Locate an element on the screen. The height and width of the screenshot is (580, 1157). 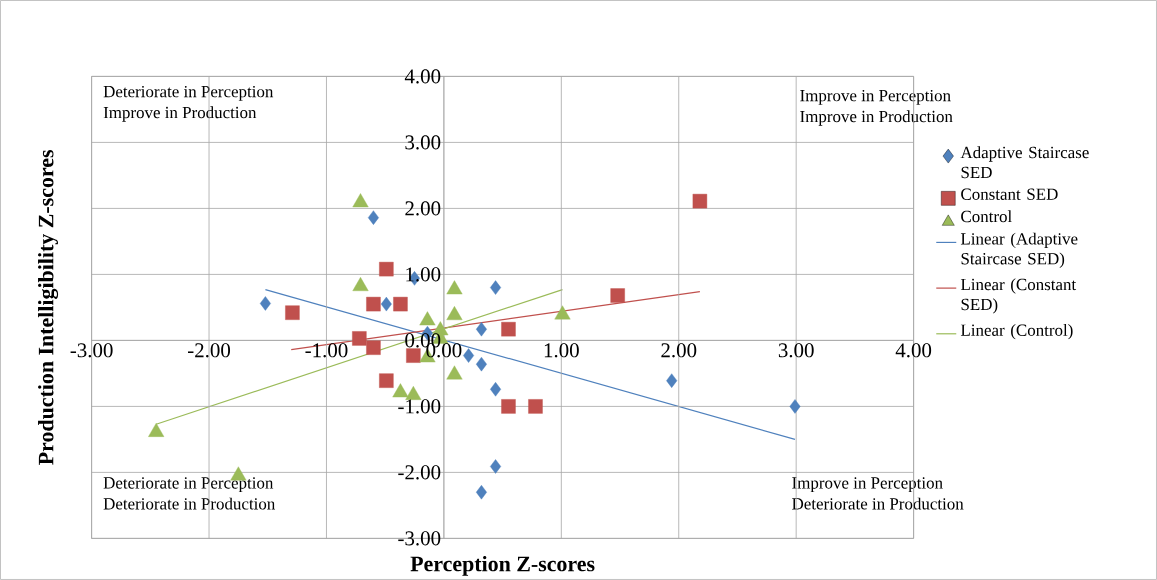
x-tick-label: 4.00 is located at coordinates (913, 350).